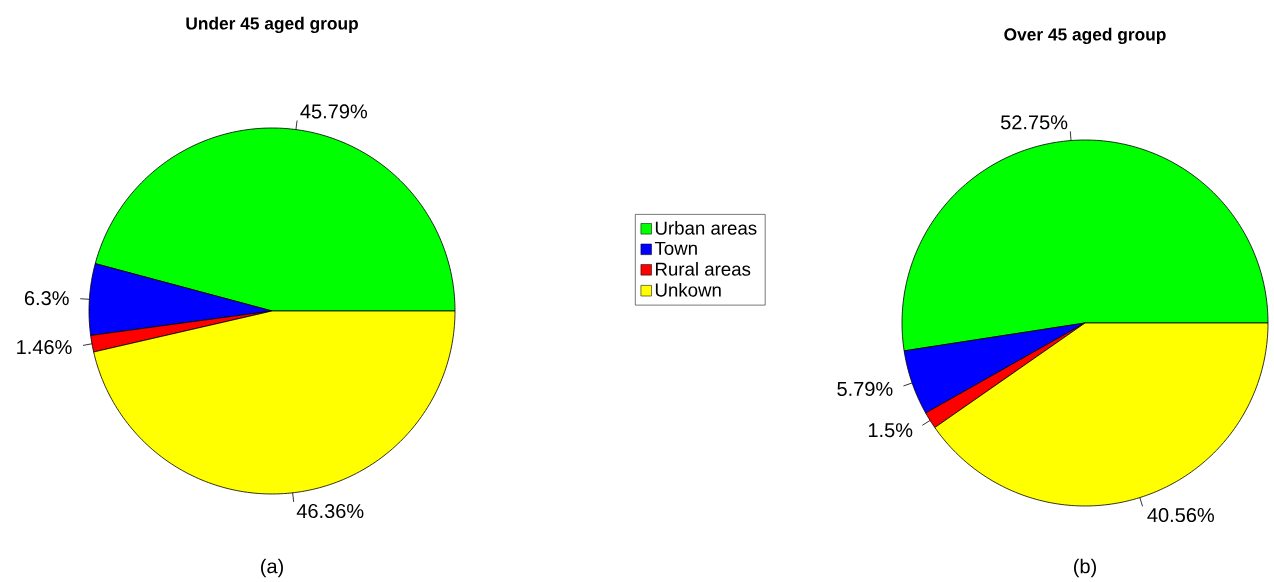  I want to click on data-label: 1.5%, so click(890, 430).